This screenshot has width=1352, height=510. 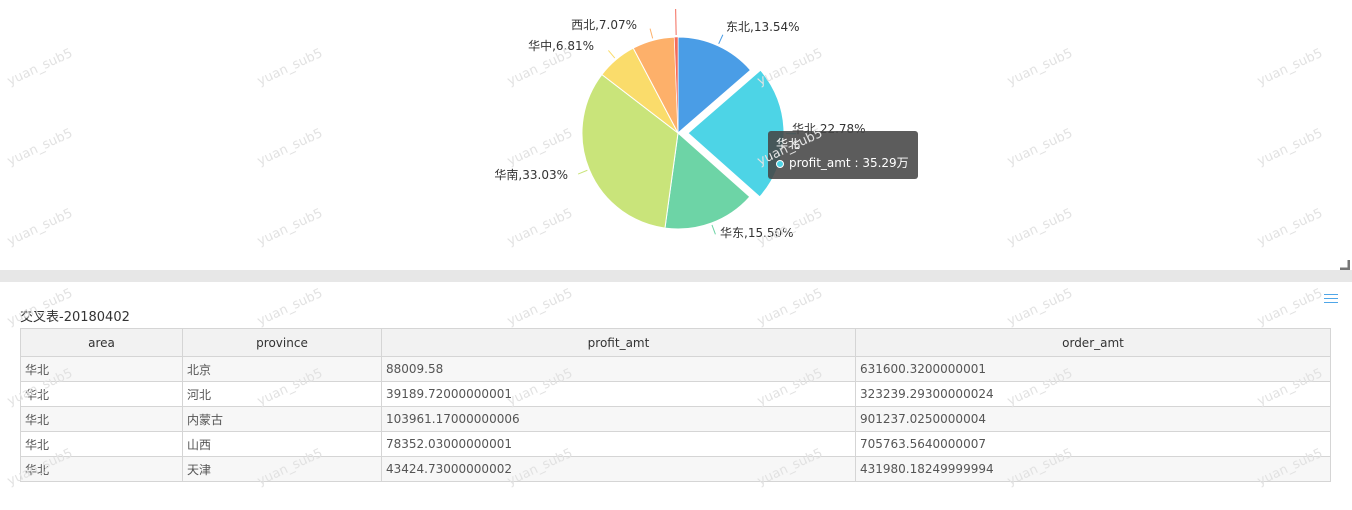 What do you see at coordinates (1093, 394) in the screenshot?
I see `table-cell: 323239.29300000024` at bounding box center [1093, 394].